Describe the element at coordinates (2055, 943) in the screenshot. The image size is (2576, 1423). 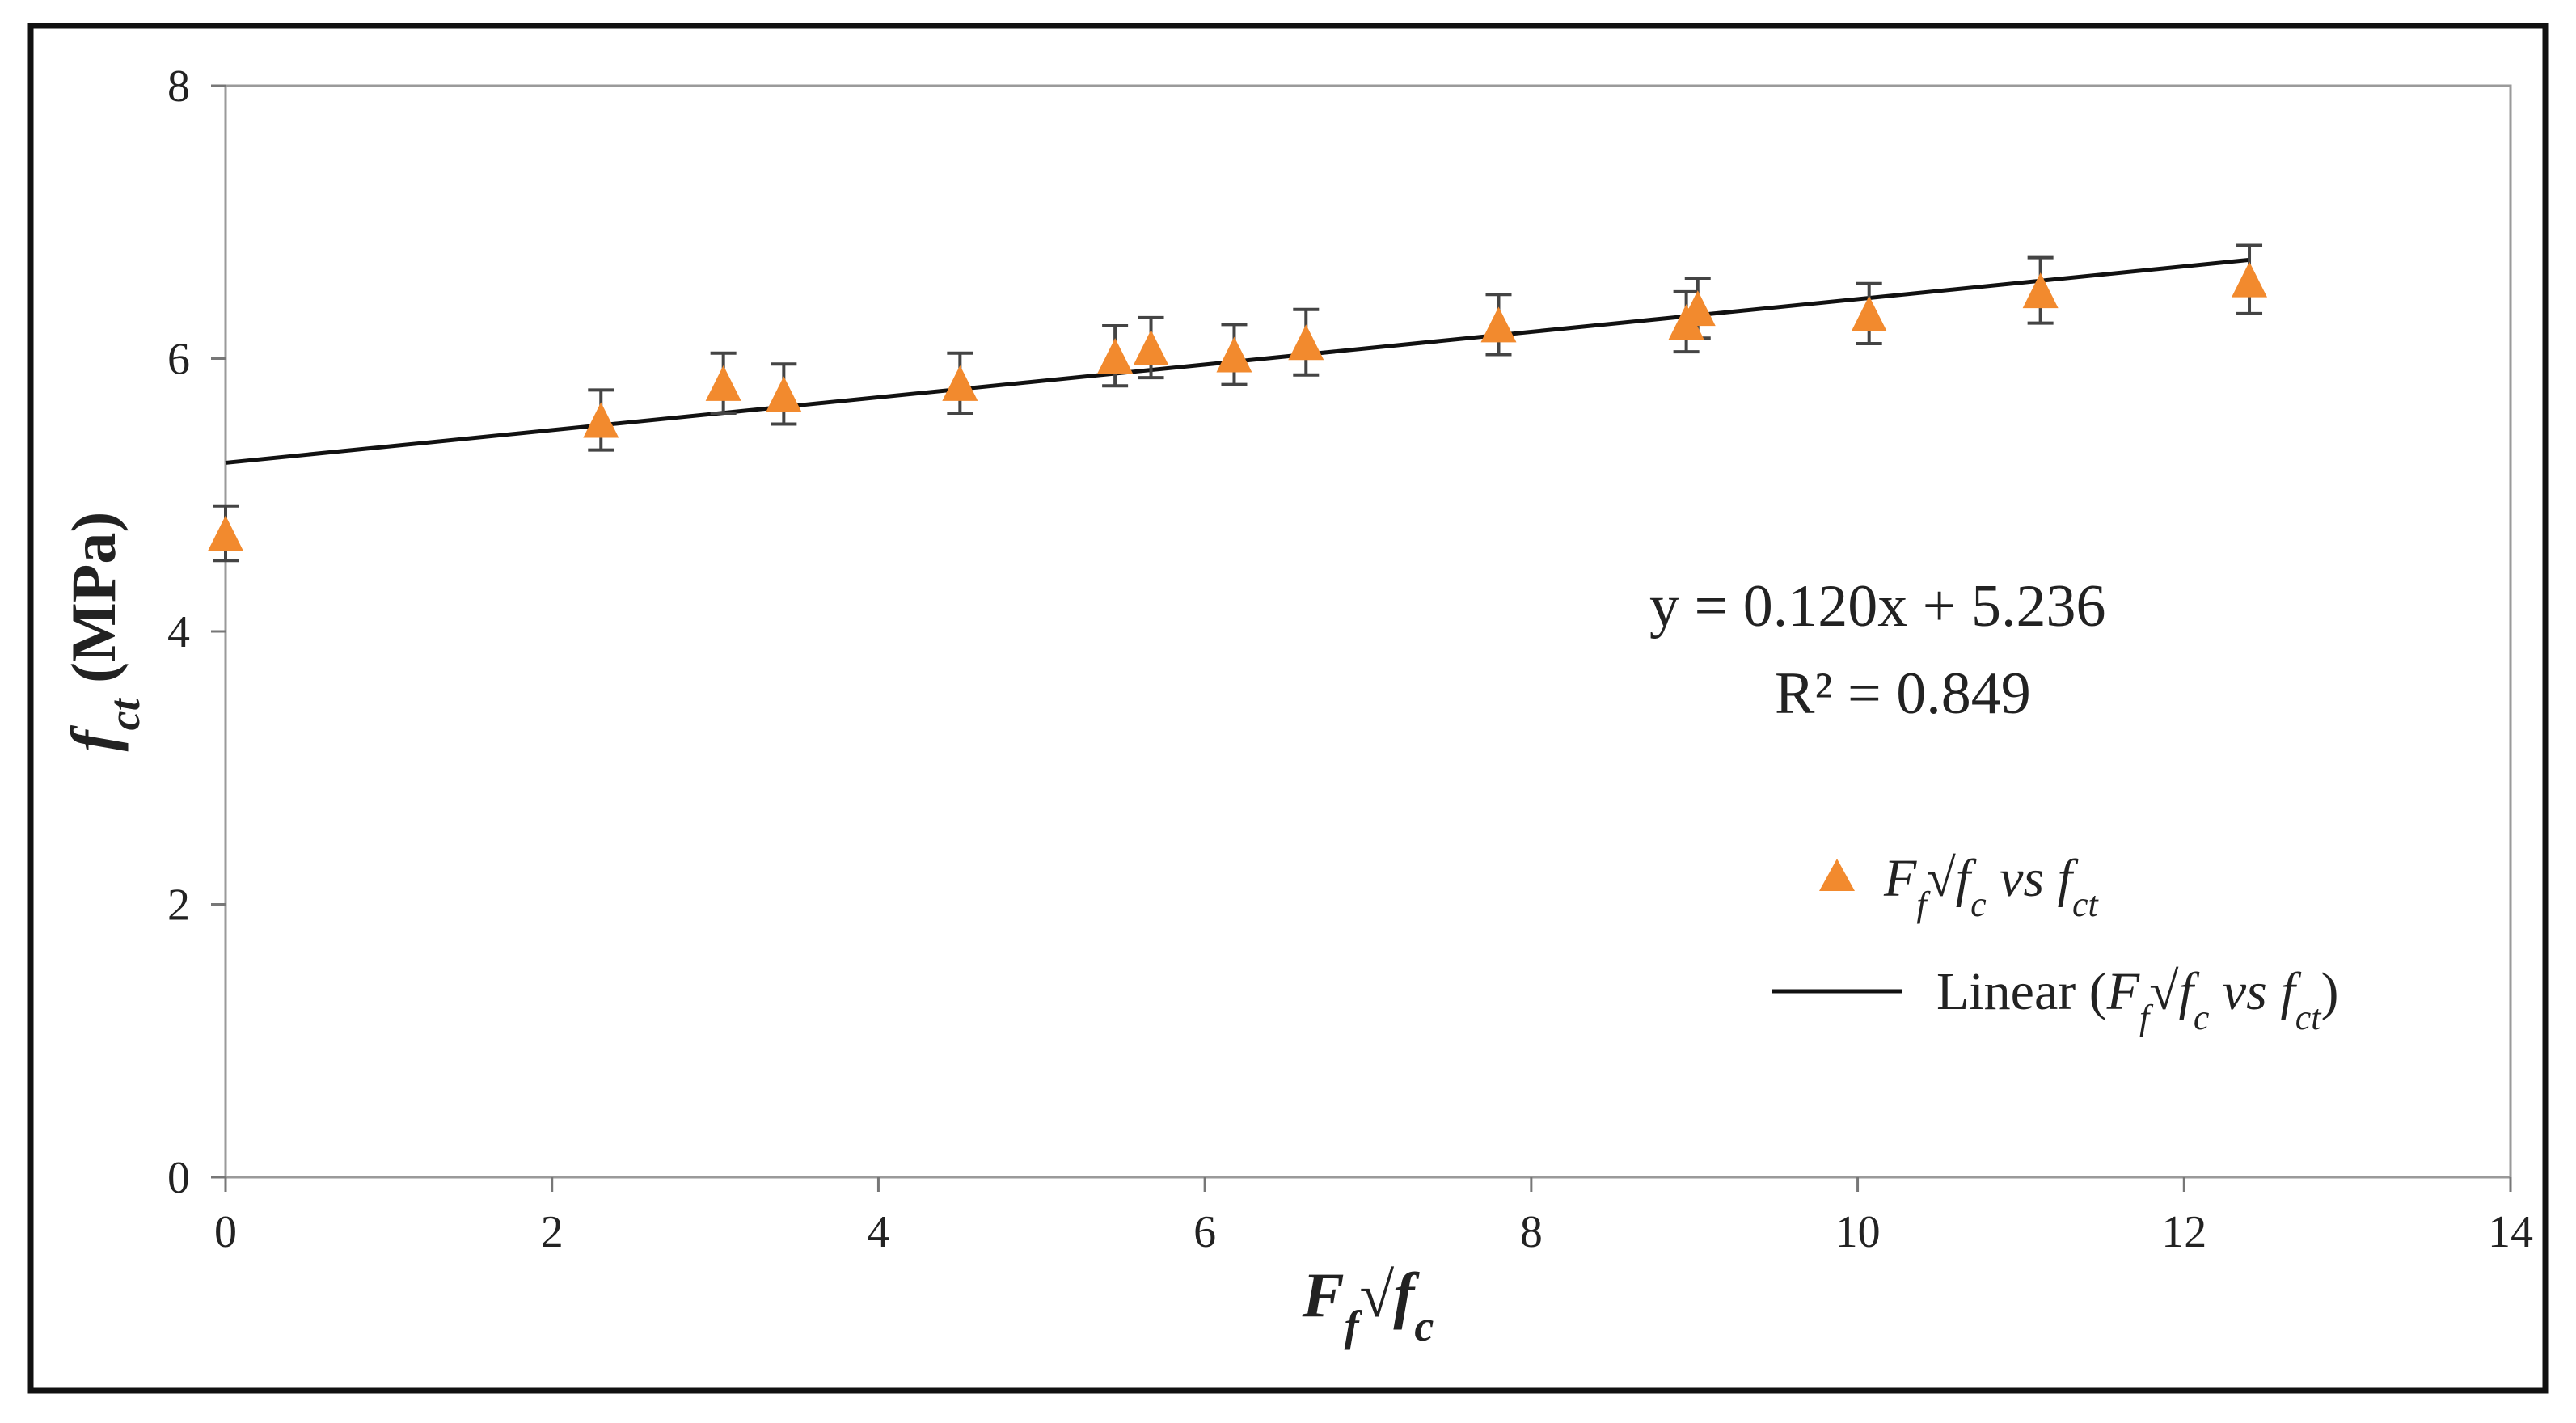
I see `legend: Ff√fc vs fct Linear (Ff√fc vs fct)` at that location.